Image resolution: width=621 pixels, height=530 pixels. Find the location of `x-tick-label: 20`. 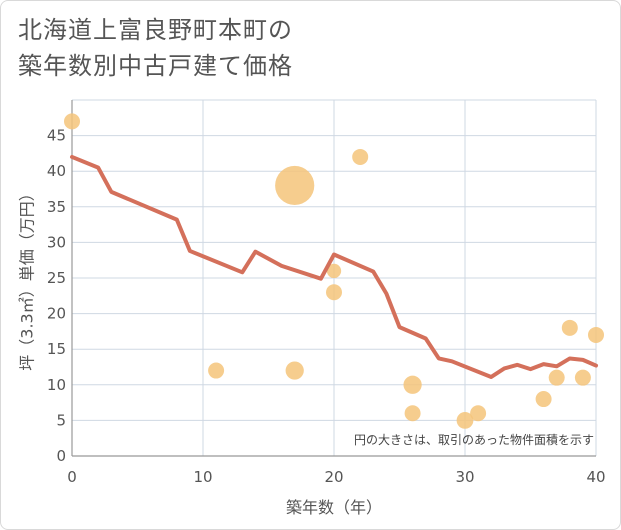

x-tick-label: 20 is located at coordinates (333, 477).